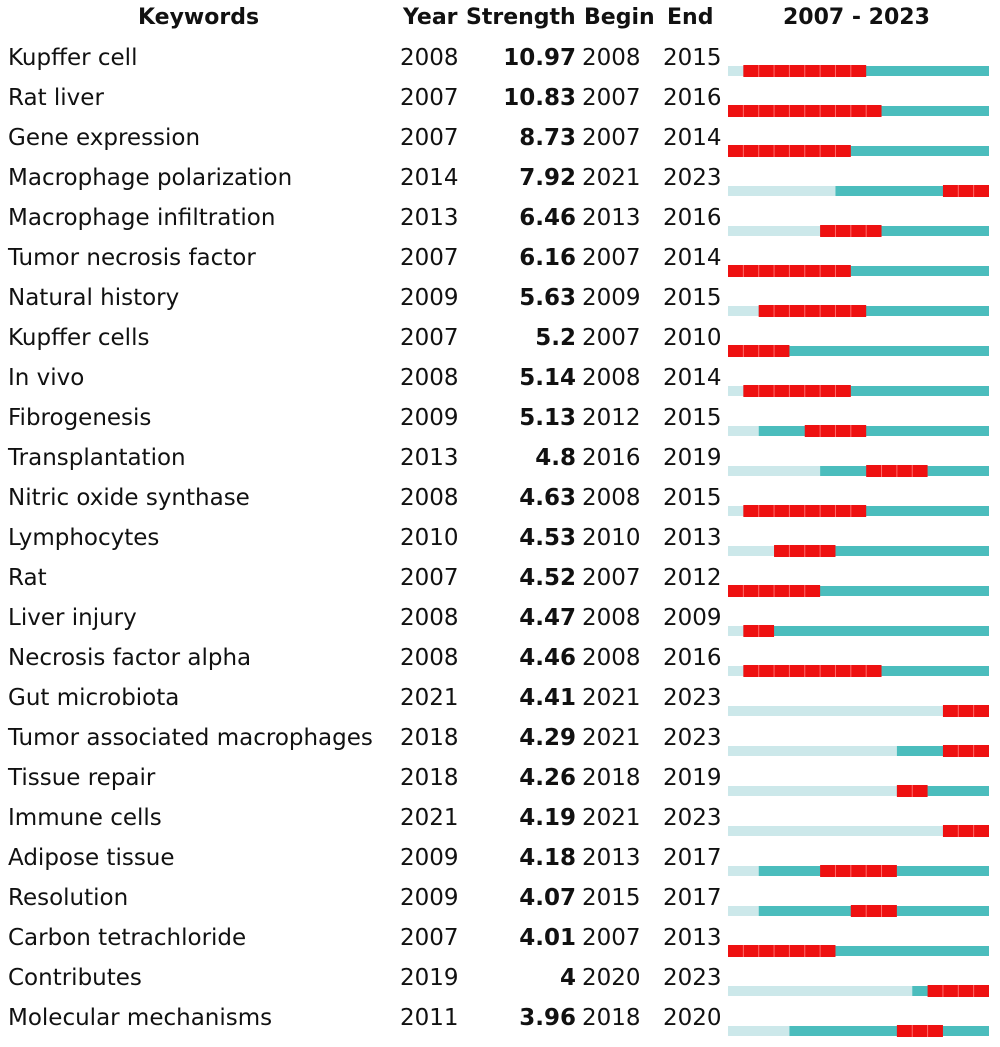 This screenshot has width=1000, height=1047. I want to click on strength-cell: 4.53, so click(547, 538).